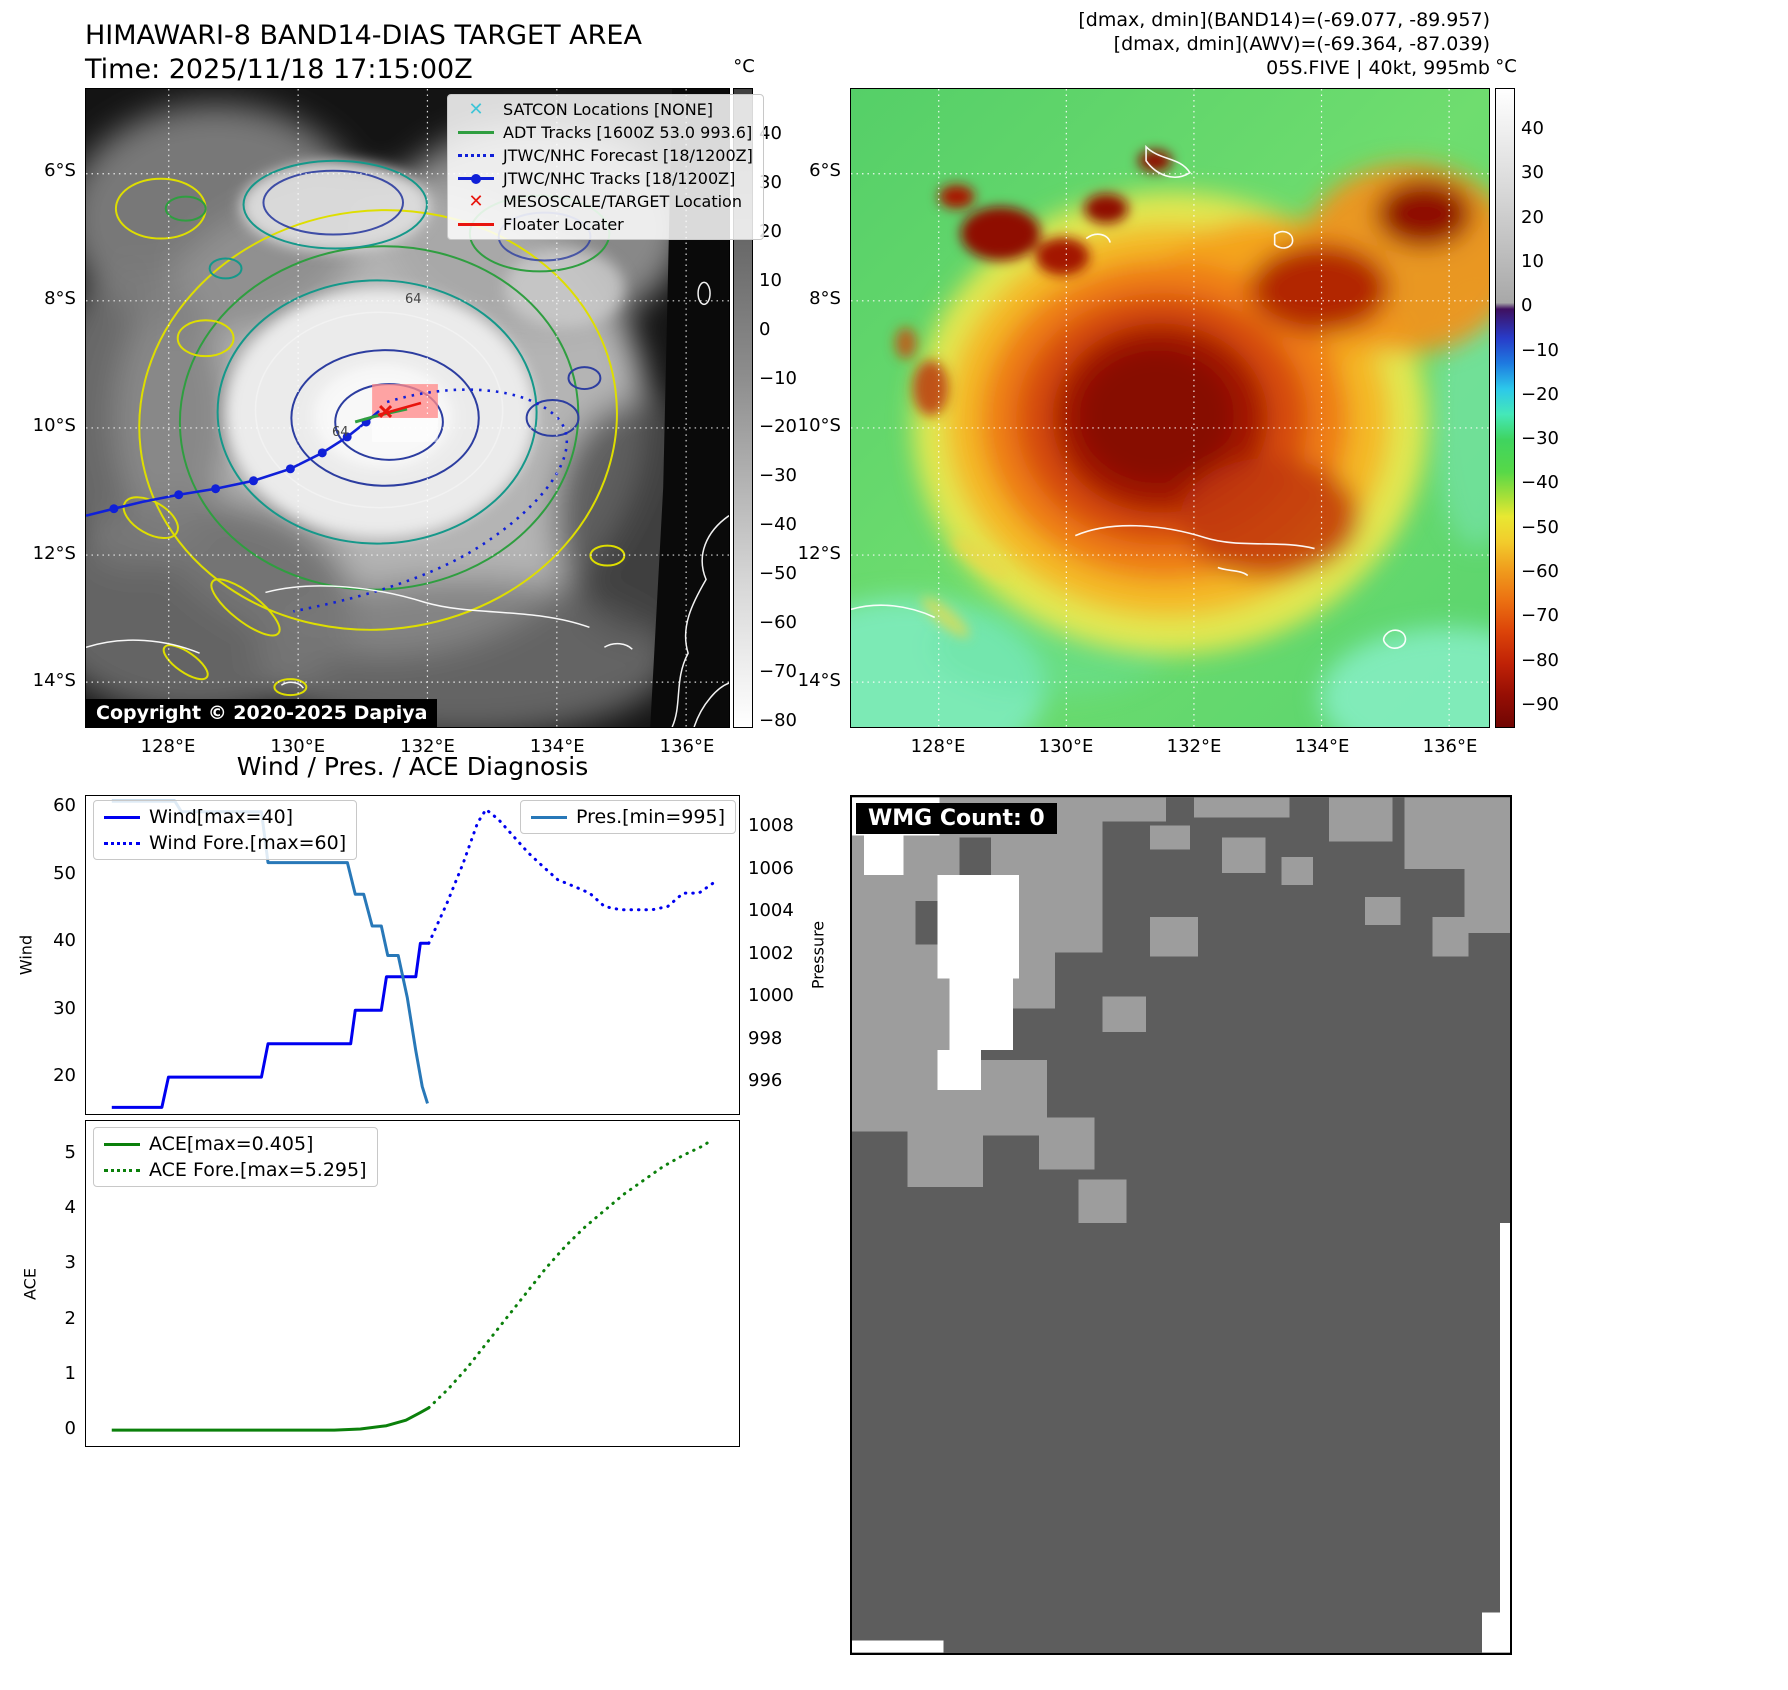  What do you see at coordinates (778, 427) in the screenshot?
I see `band14-cbar-tick: −20` at bounding box center [778, 427].